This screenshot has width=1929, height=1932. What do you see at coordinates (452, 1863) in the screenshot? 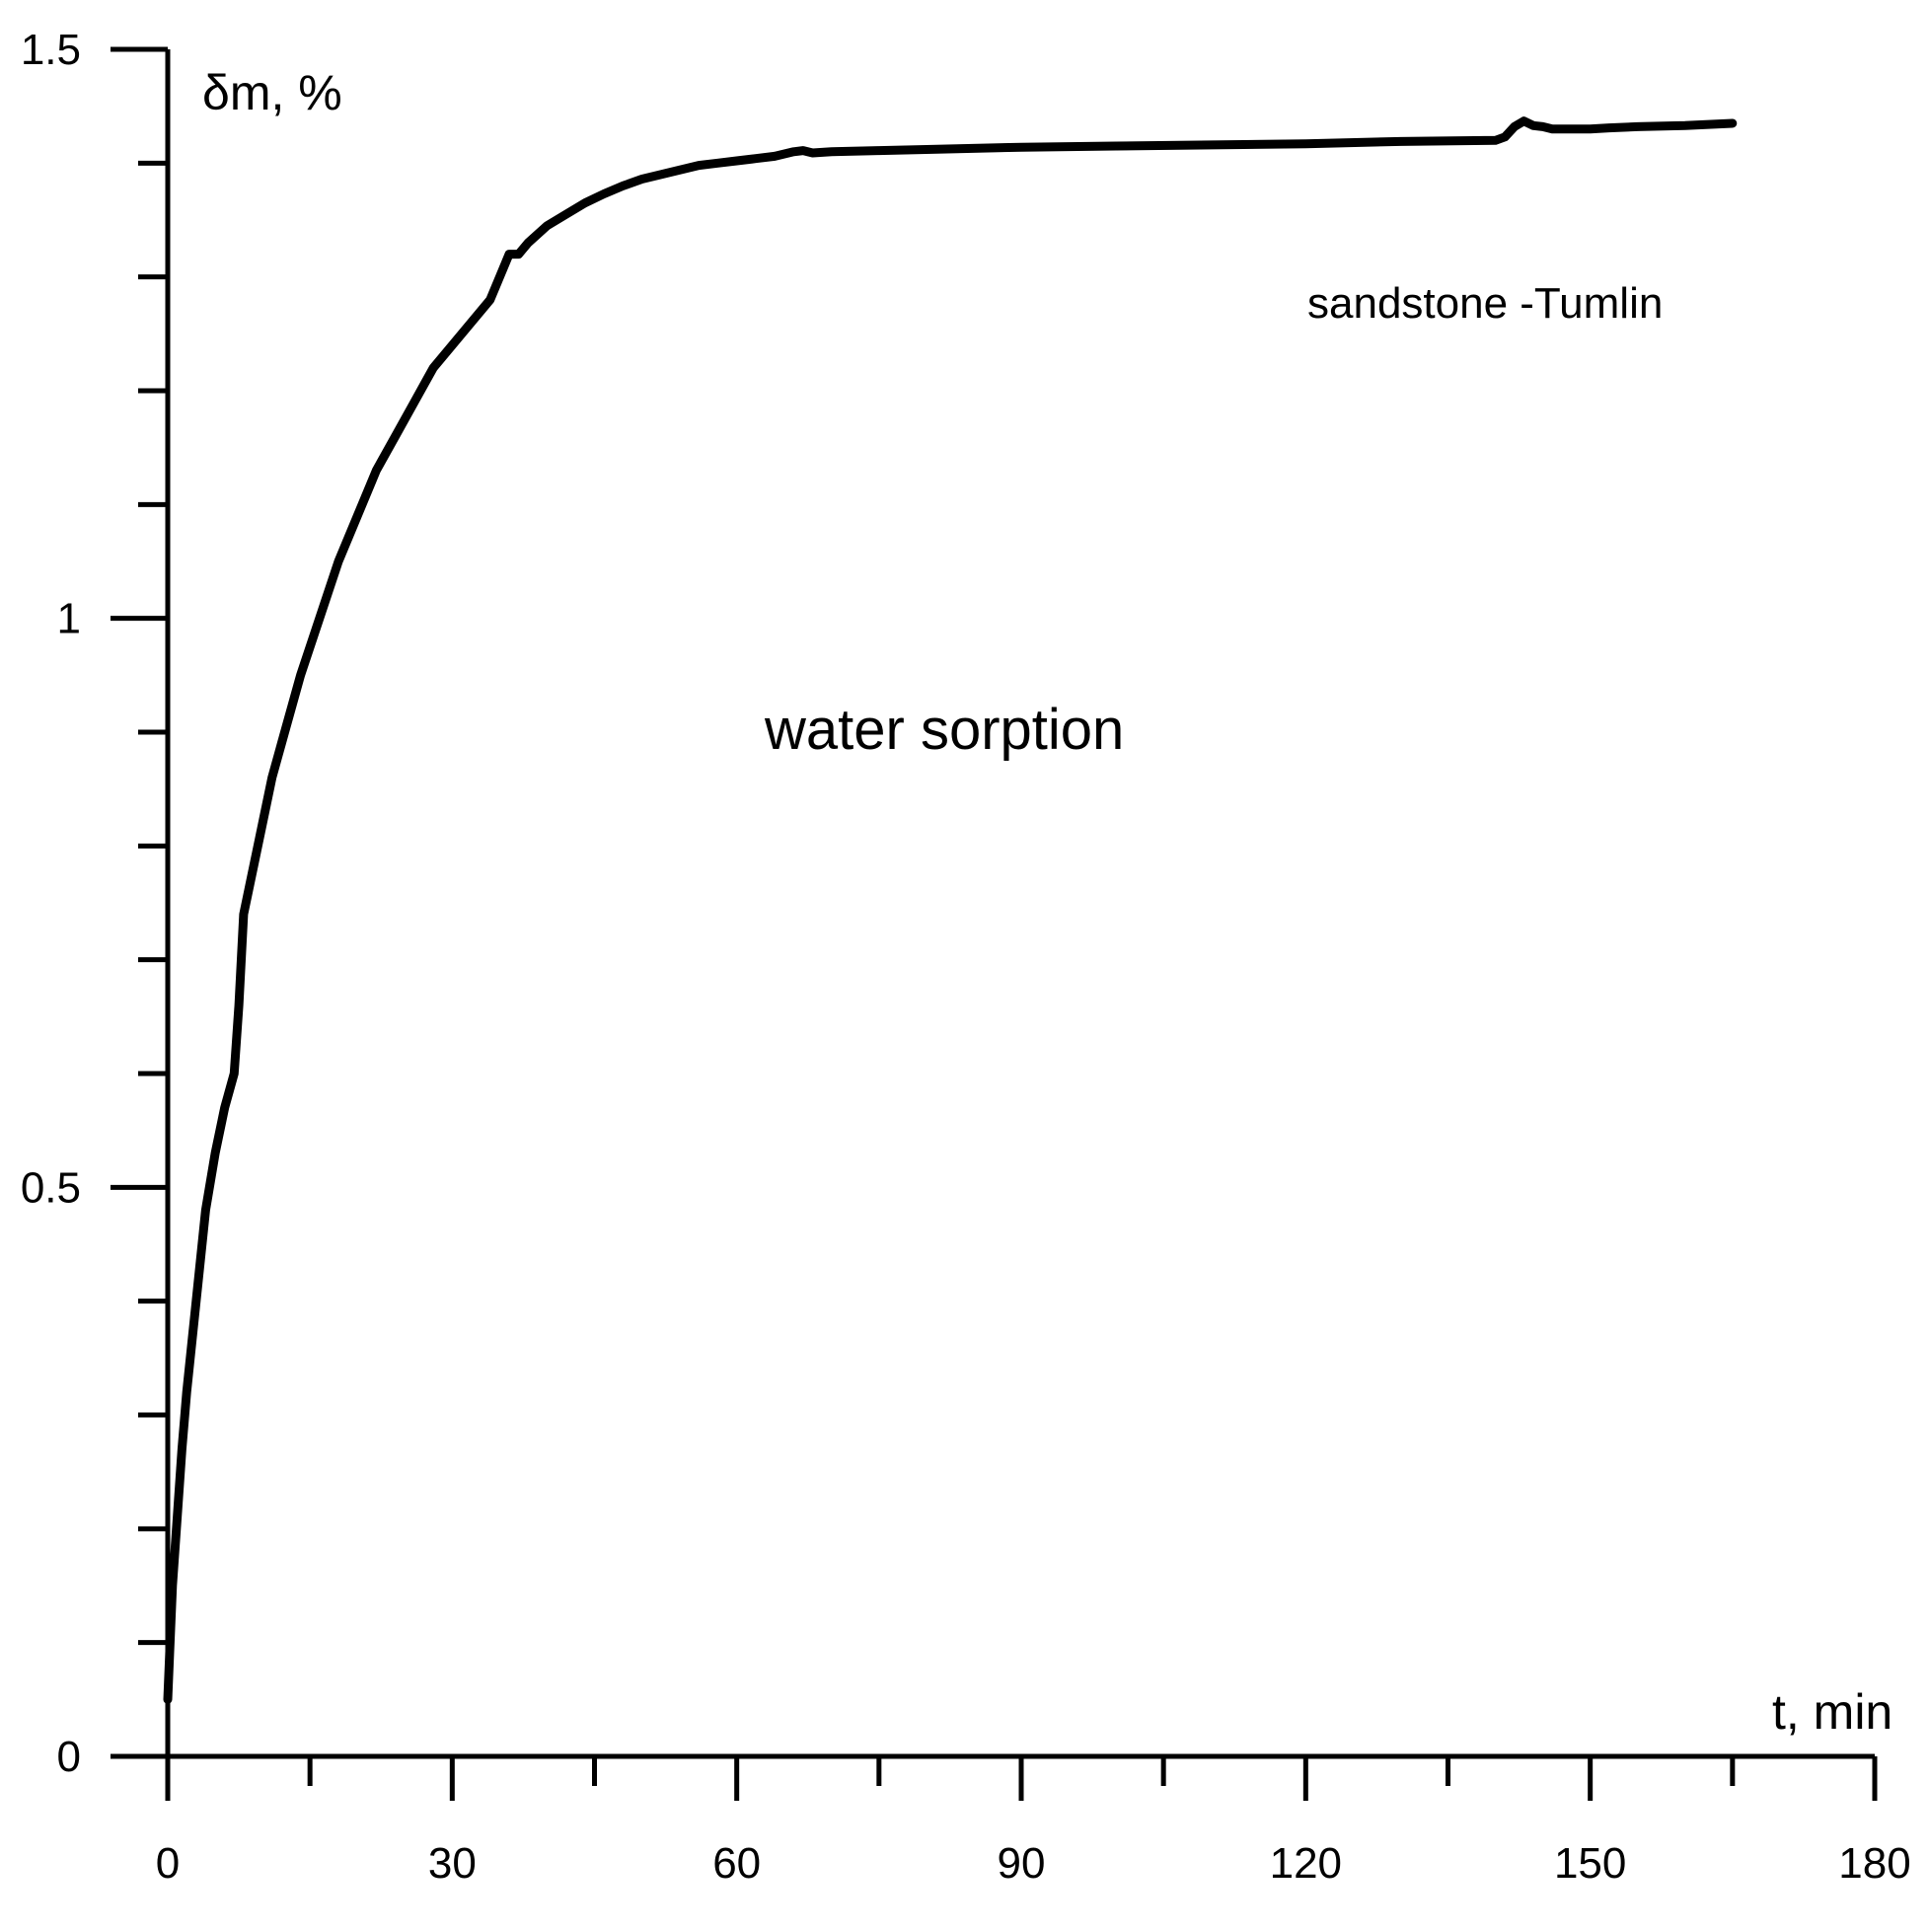
I see `x-tick-label: 30` at bounding box center [452, 1863].